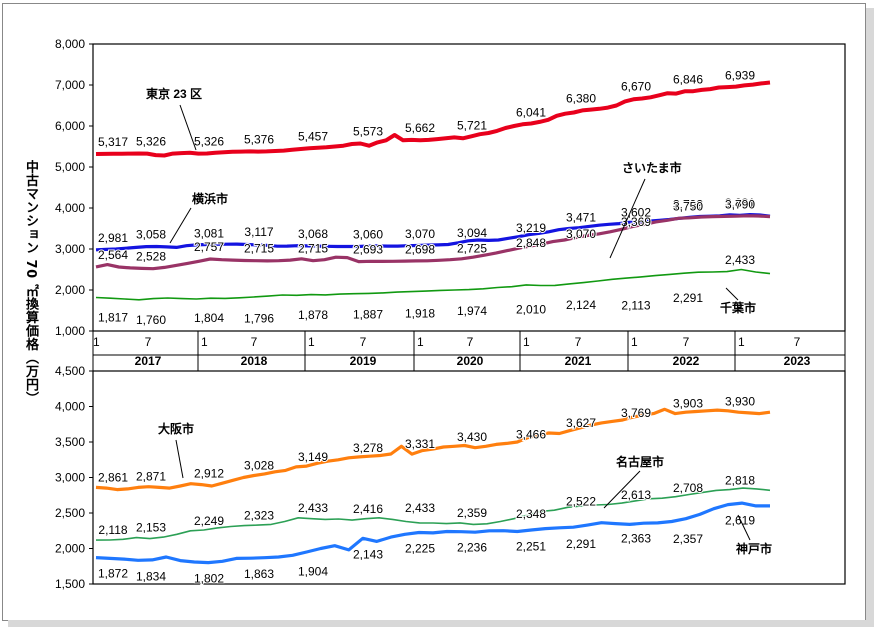  What do you see at coordinates (209, 579) in the screenshot?
I see `data-label: 1,802` at bounding box center [209, 579].